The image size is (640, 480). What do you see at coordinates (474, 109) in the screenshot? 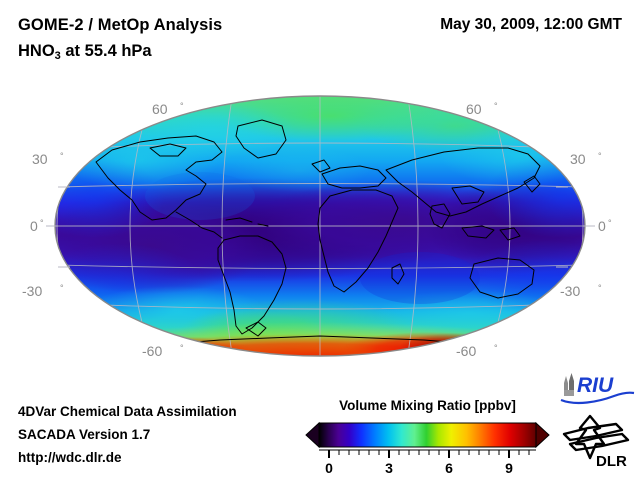
I see `lat-label-60n-right: 60` at bounding box center [474, 109].